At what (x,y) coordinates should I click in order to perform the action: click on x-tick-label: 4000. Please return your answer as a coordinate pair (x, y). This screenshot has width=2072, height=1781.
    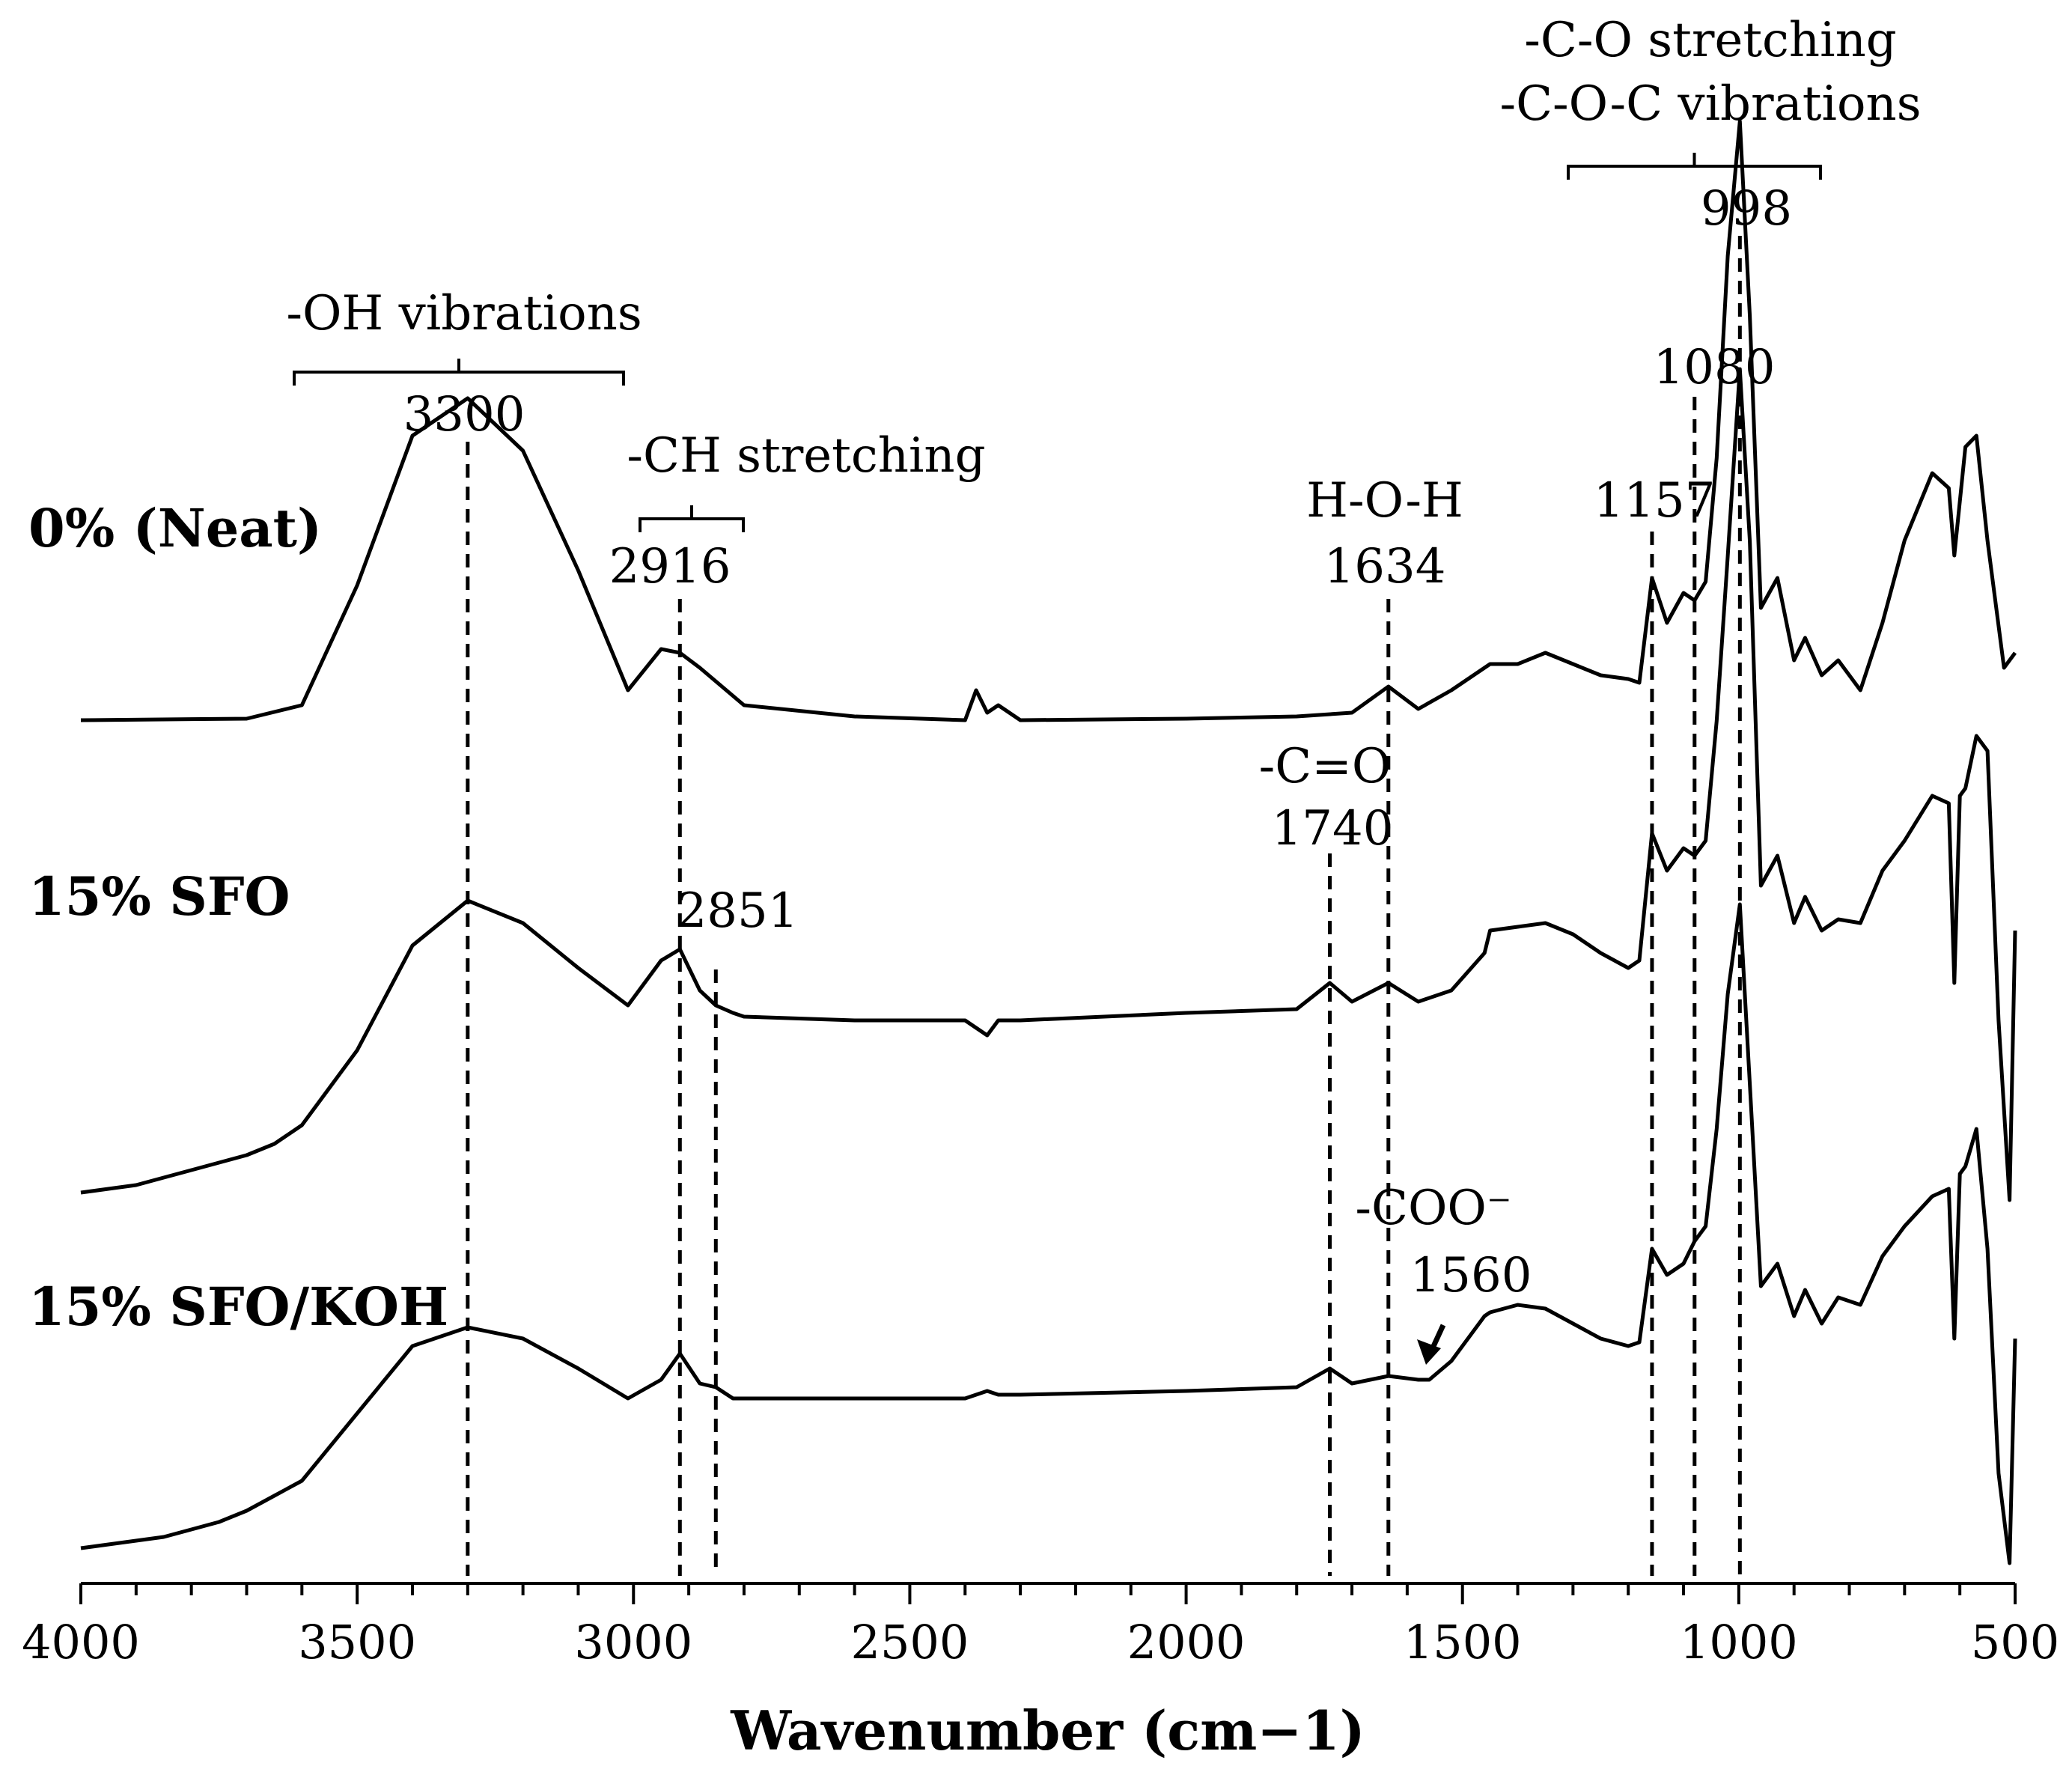
    Looking at the image, I should click on (81, 1642).